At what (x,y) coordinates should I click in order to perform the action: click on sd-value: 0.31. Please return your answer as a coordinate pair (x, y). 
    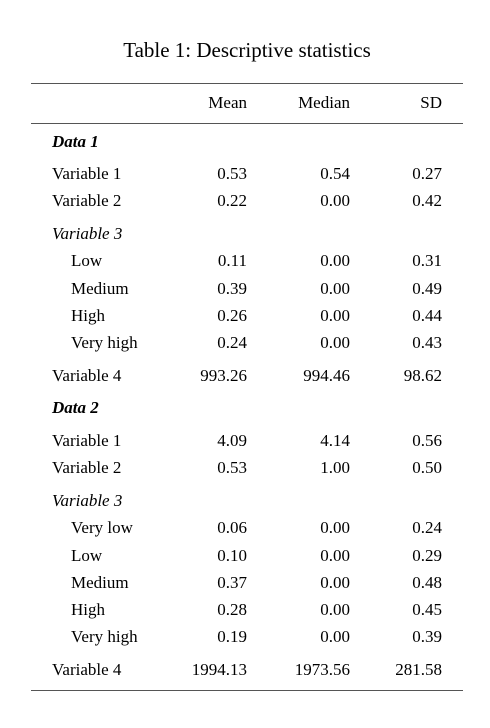
    Looking at the image, I should click on (427, 260).